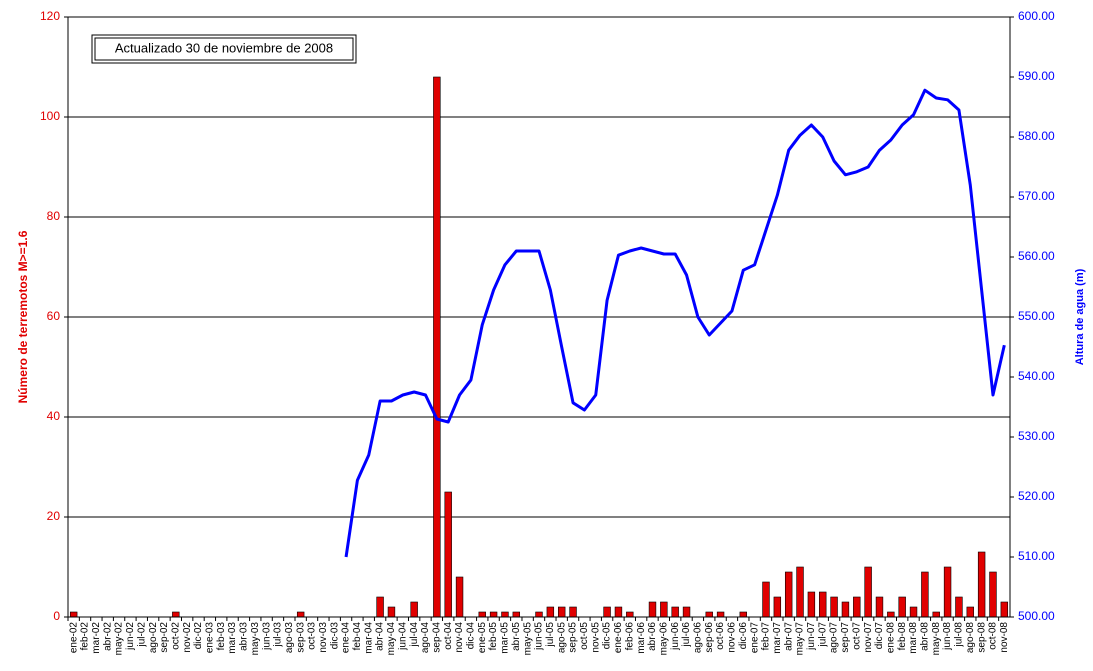 The width and height of the screenshot is (1093, 671). Describe the element at coordinates (54, 316) in the screenshot. I see `y-tick-label: 60` at that location.